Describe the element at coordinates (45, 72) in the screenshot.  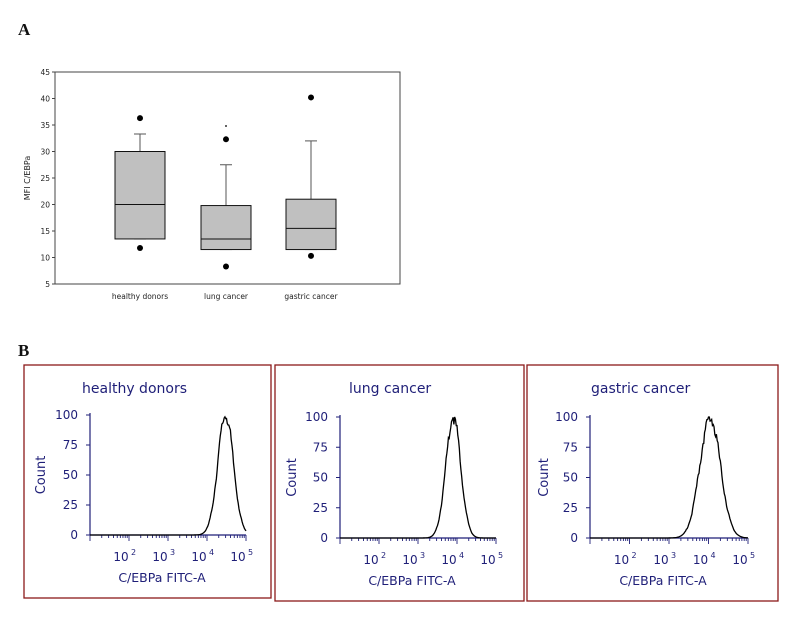
I see `y-tick-label: 45` at that location.